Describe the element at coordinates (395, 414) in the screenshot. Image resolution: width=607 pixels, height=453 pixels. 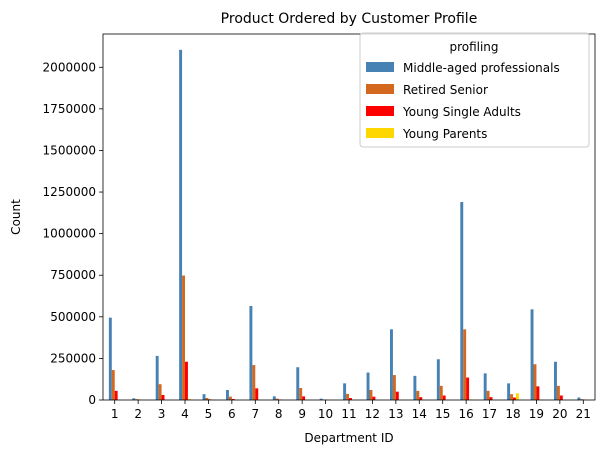
I see `x-tick-label: 13` at that location.